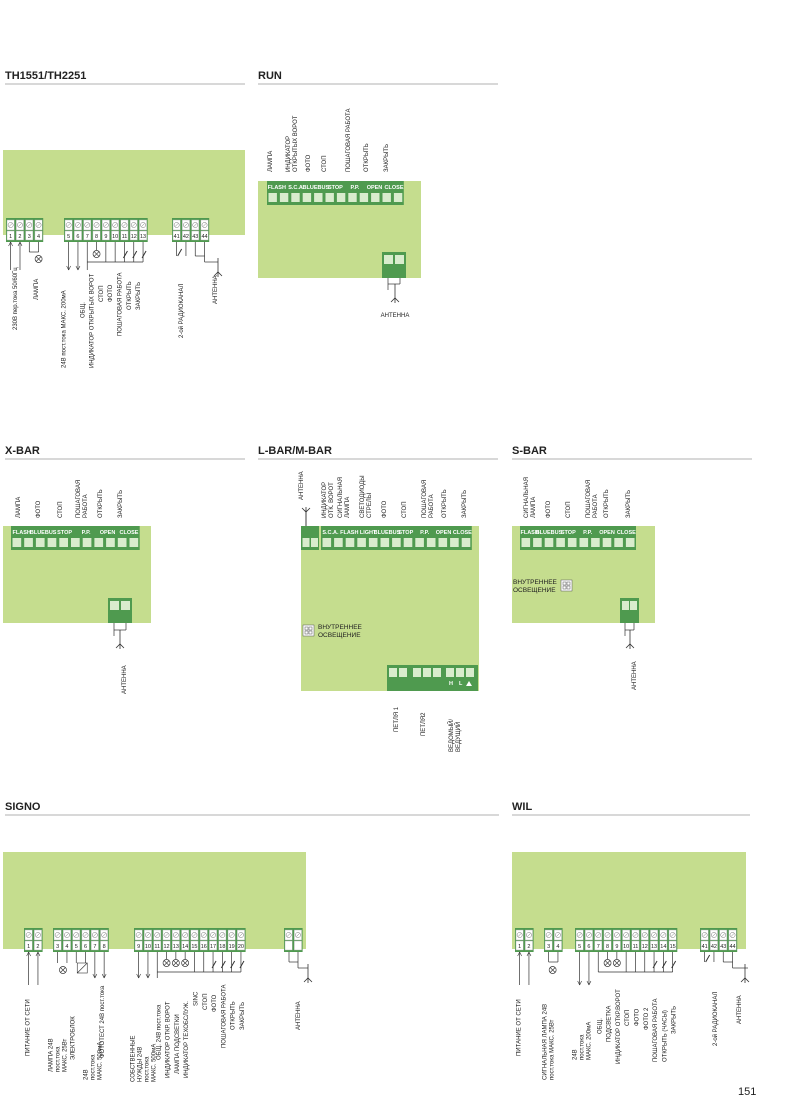  What do you see at coordinates (363, 496) in the screenshot?
I see `svg-text: СВЕТОДИОДЫ` at bounding box center [363, 496].